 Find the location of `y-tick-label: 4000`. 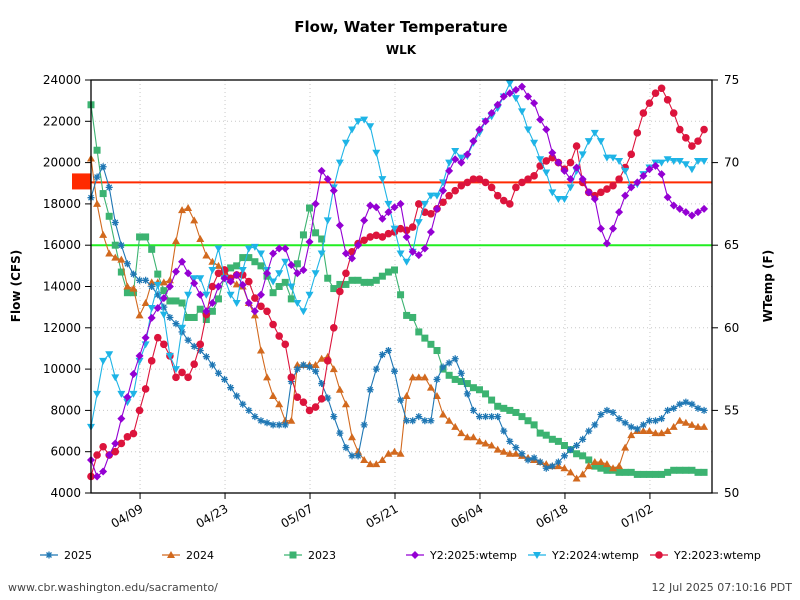

y-tick-label: 4000 is located at coordinates (65, 493).